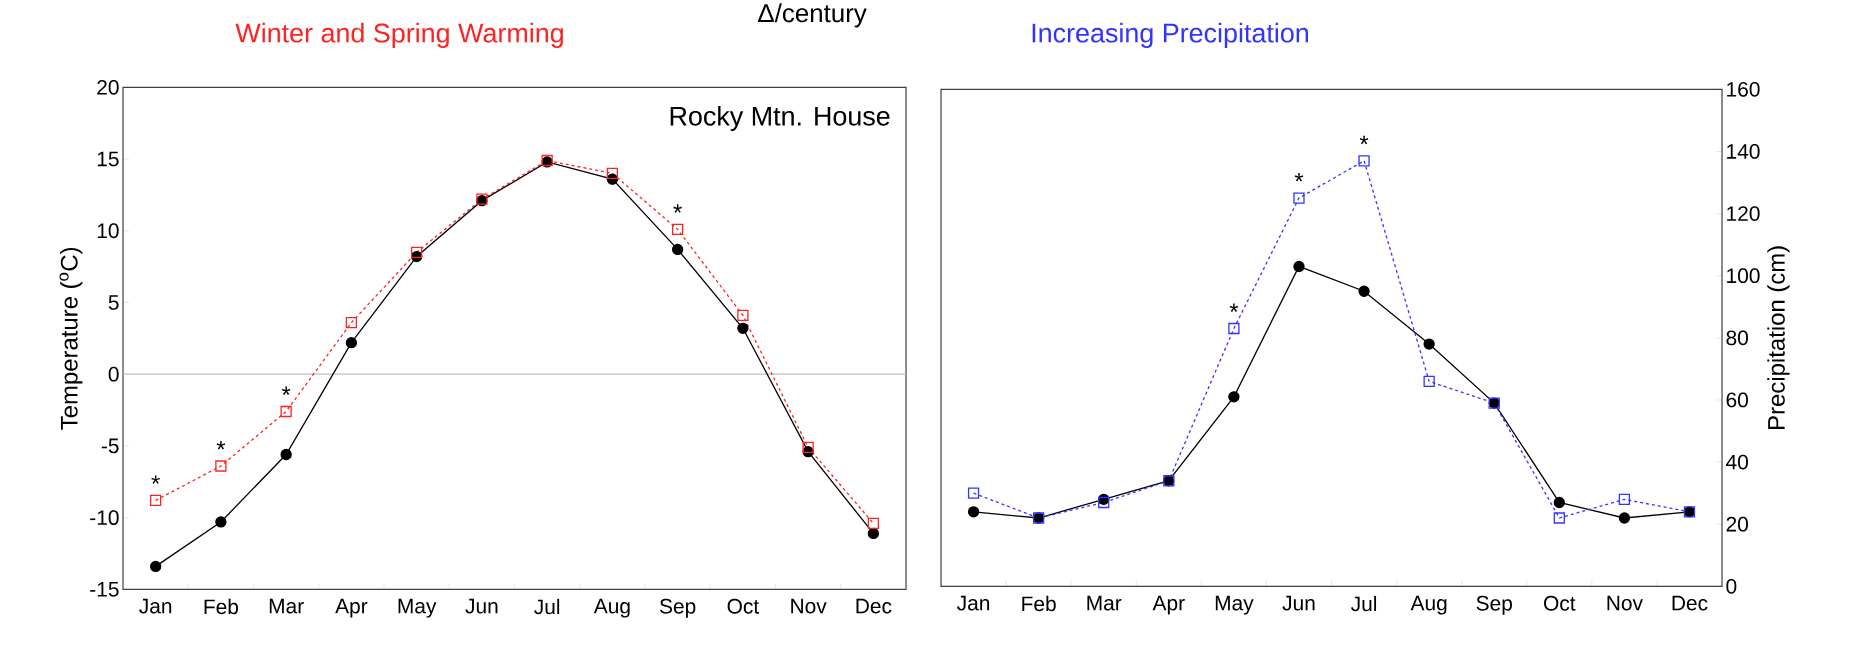 Image resolution: width=1854 pixels, height=653 pixels. I want to click on y-tick-label: 5, so click(113, 302).